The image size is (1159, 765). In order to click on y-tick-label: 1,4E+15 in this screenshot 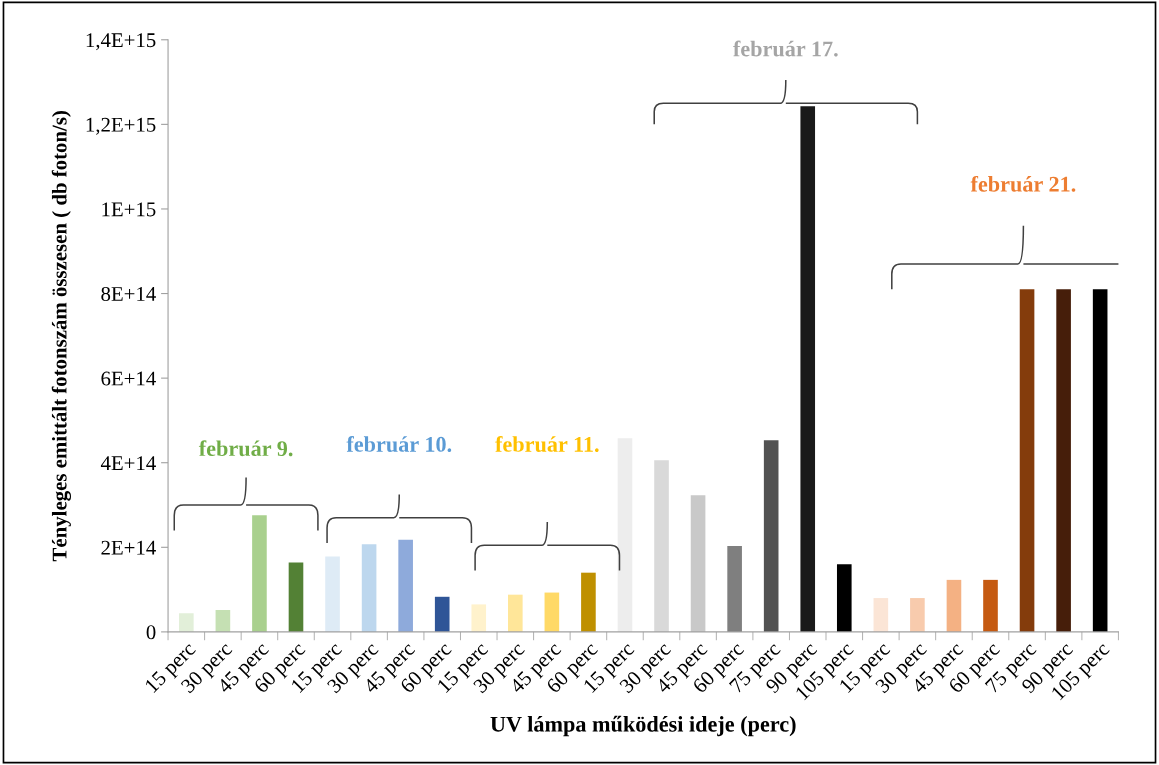, I will do `click(121, 42)`.